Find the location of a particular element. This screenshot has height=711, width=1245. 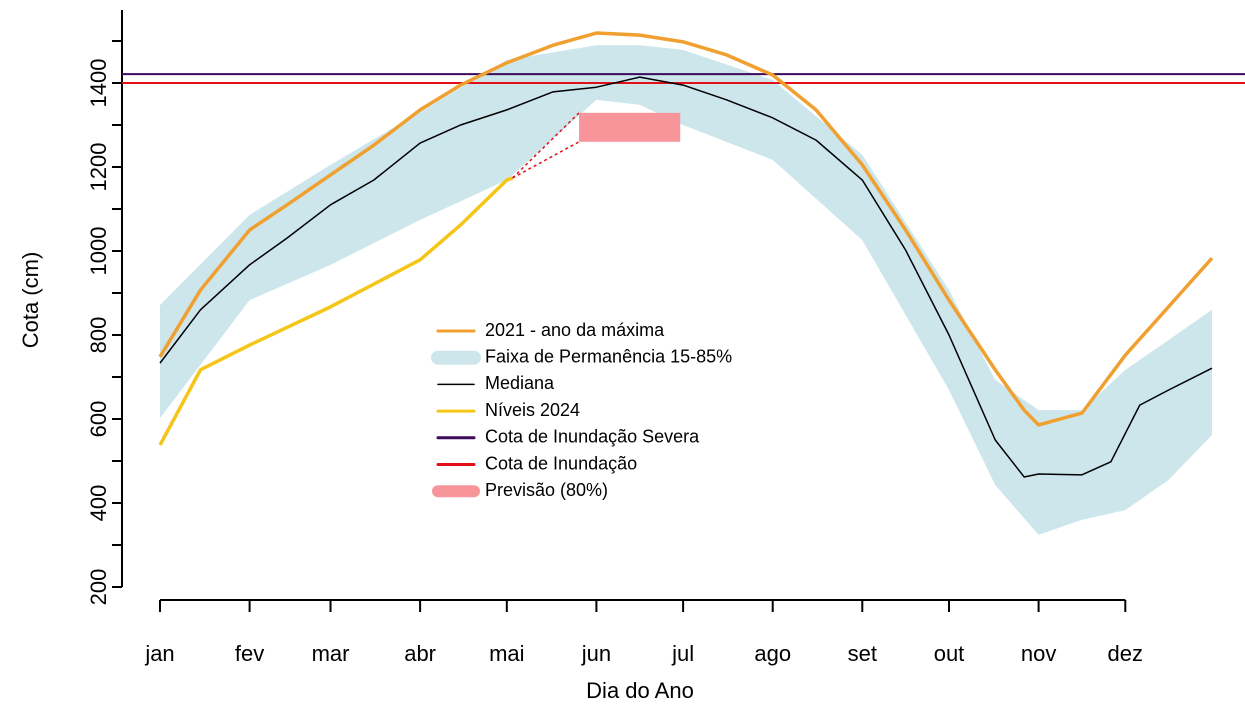

y-tick-label: 1200 is located at coordinates (98, 167).